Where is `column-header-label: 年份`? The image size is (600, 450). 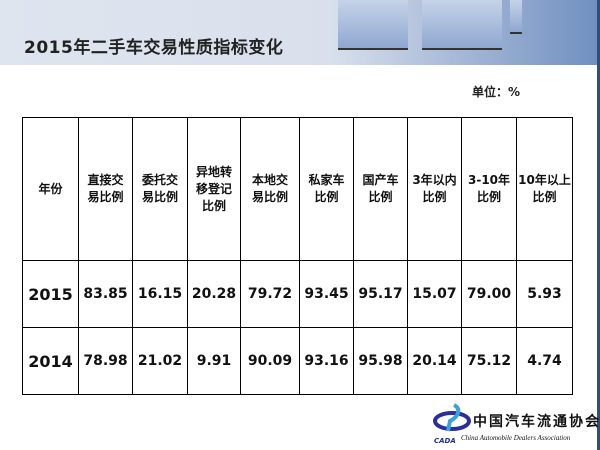
column-header-label: 年份 is located at coordinates (50, 188).